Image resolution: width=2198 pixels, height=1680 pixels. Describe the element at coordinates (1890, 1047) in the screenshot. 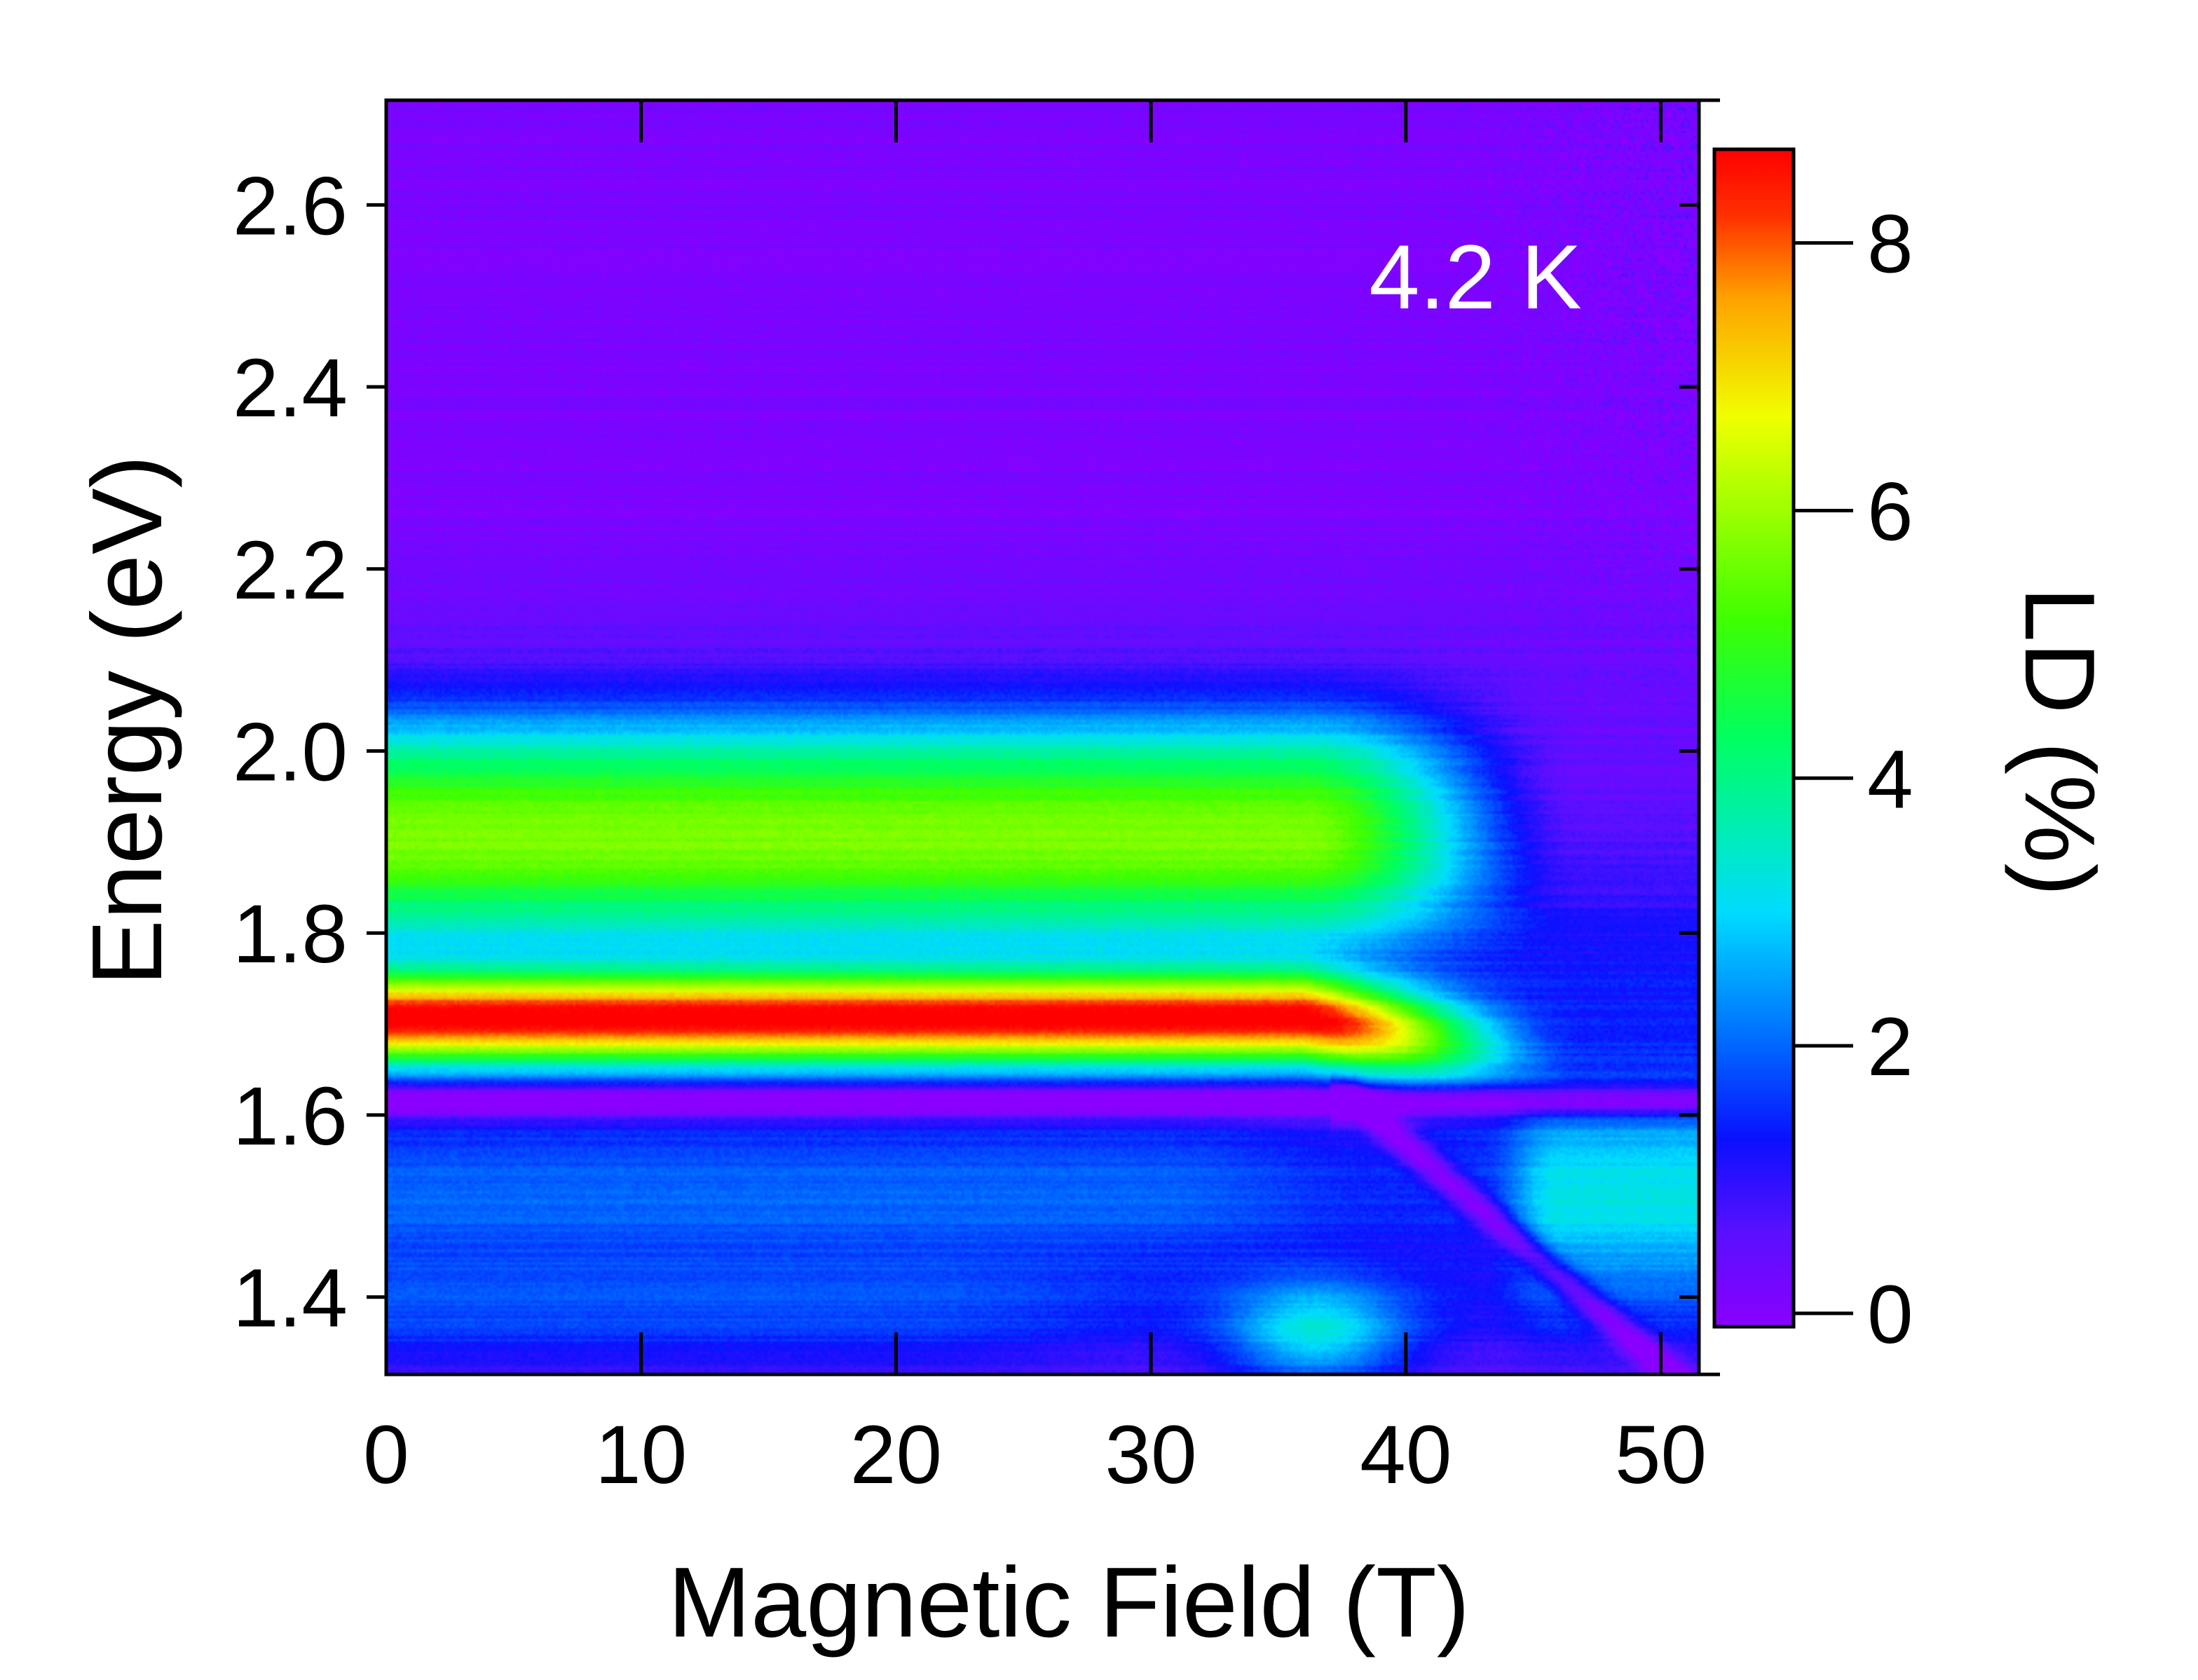

I see `colorbar-tick-label: 2` at that location.